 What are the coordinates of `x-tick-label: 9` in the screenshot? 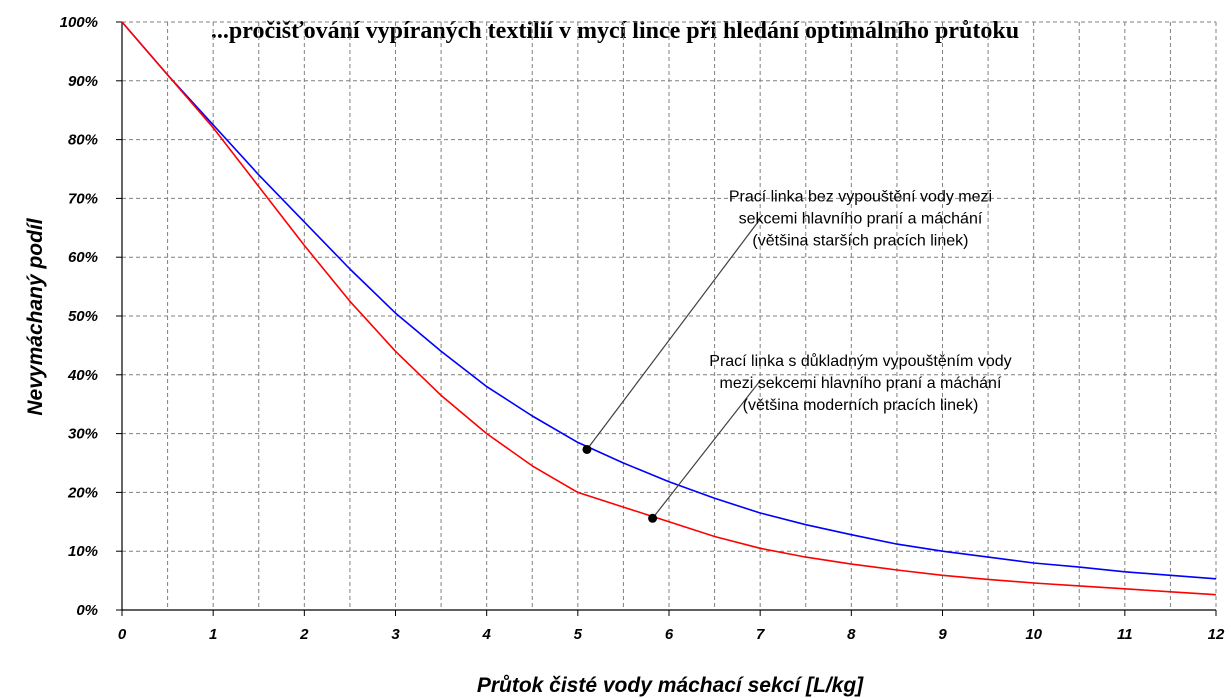 It's located at (942, 634).